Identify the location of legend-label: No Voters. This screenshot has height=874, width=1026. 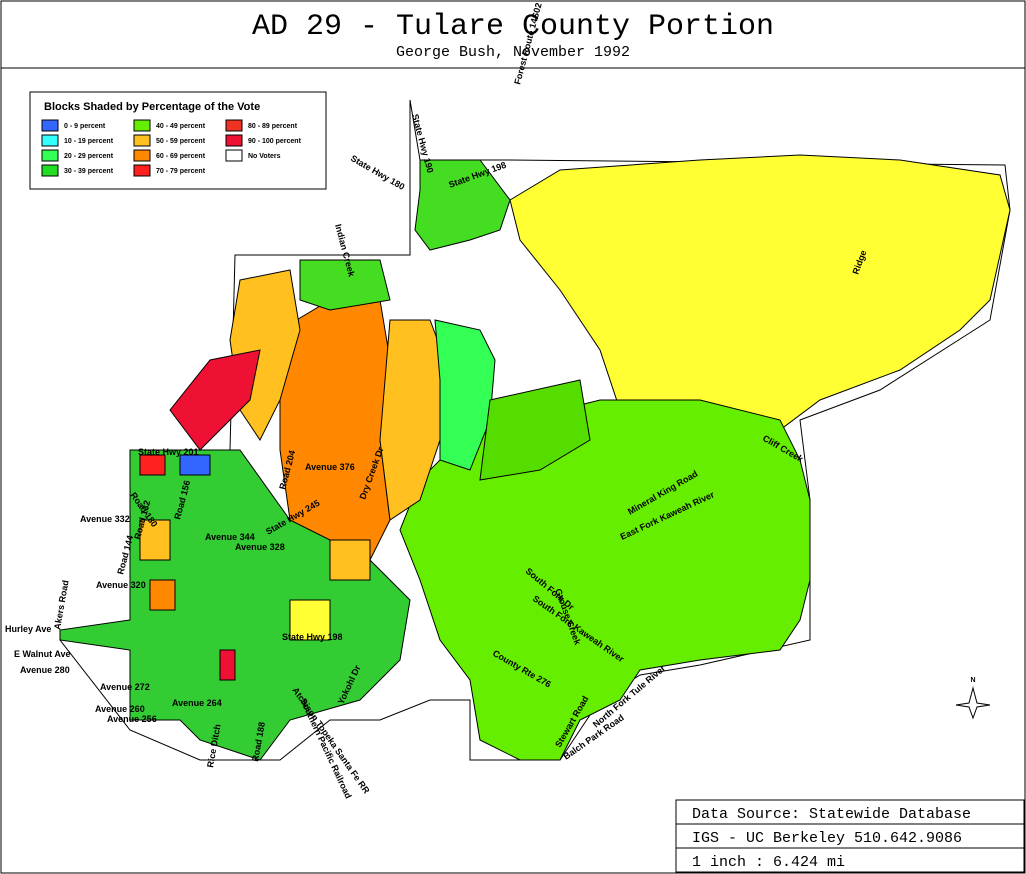
(264, 156).